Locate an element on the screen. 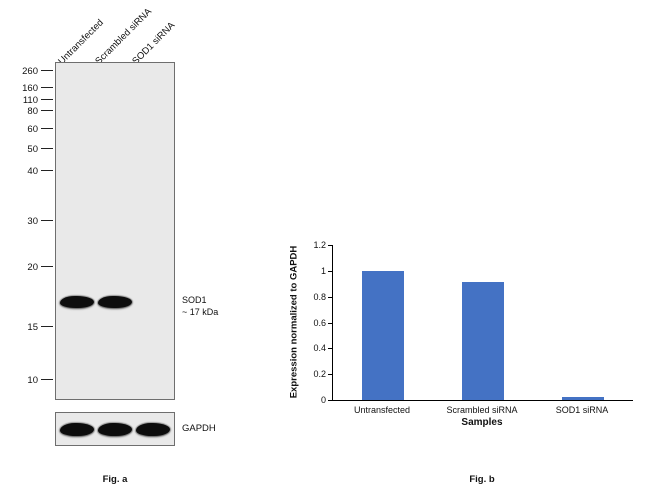  band-annotation-protein: SOD1 is located at coordinates (194, 300).